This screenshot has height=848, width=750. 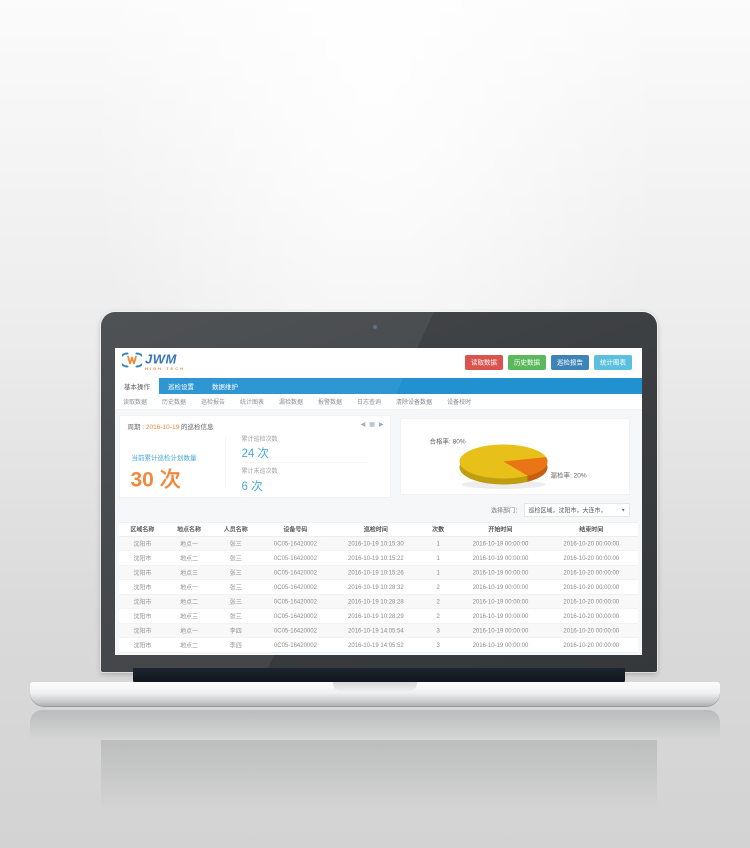 What do you see at coordinates (375, 686) in the screenshot?
I see `laptop-lid-notch` at bounding box center [375, 686].